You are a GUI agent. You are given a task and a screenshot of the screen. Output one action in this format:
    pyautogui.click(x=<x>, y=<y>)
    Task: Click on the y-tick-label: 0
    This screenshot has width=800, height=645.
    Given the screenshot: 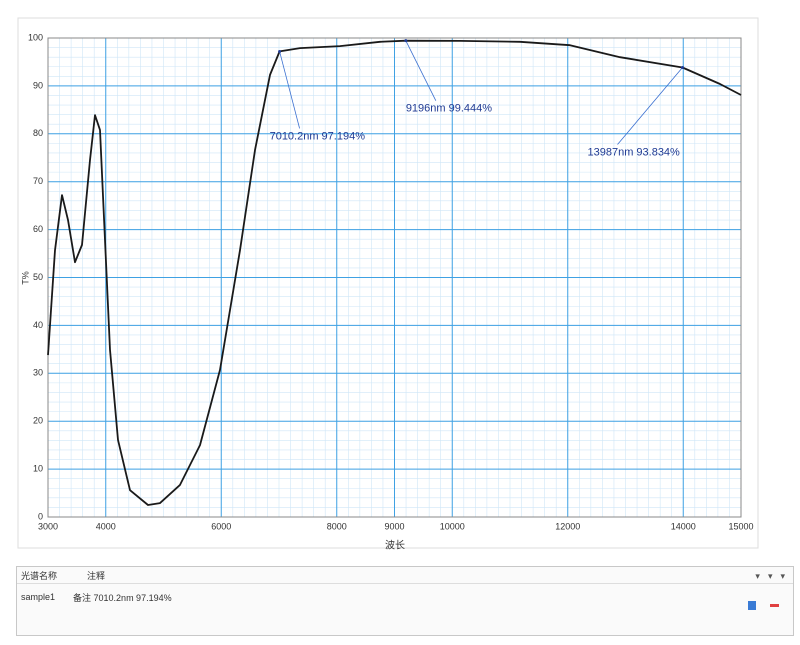 What is the action you would take?
    pyautogui.click(x=40, y=516)
    